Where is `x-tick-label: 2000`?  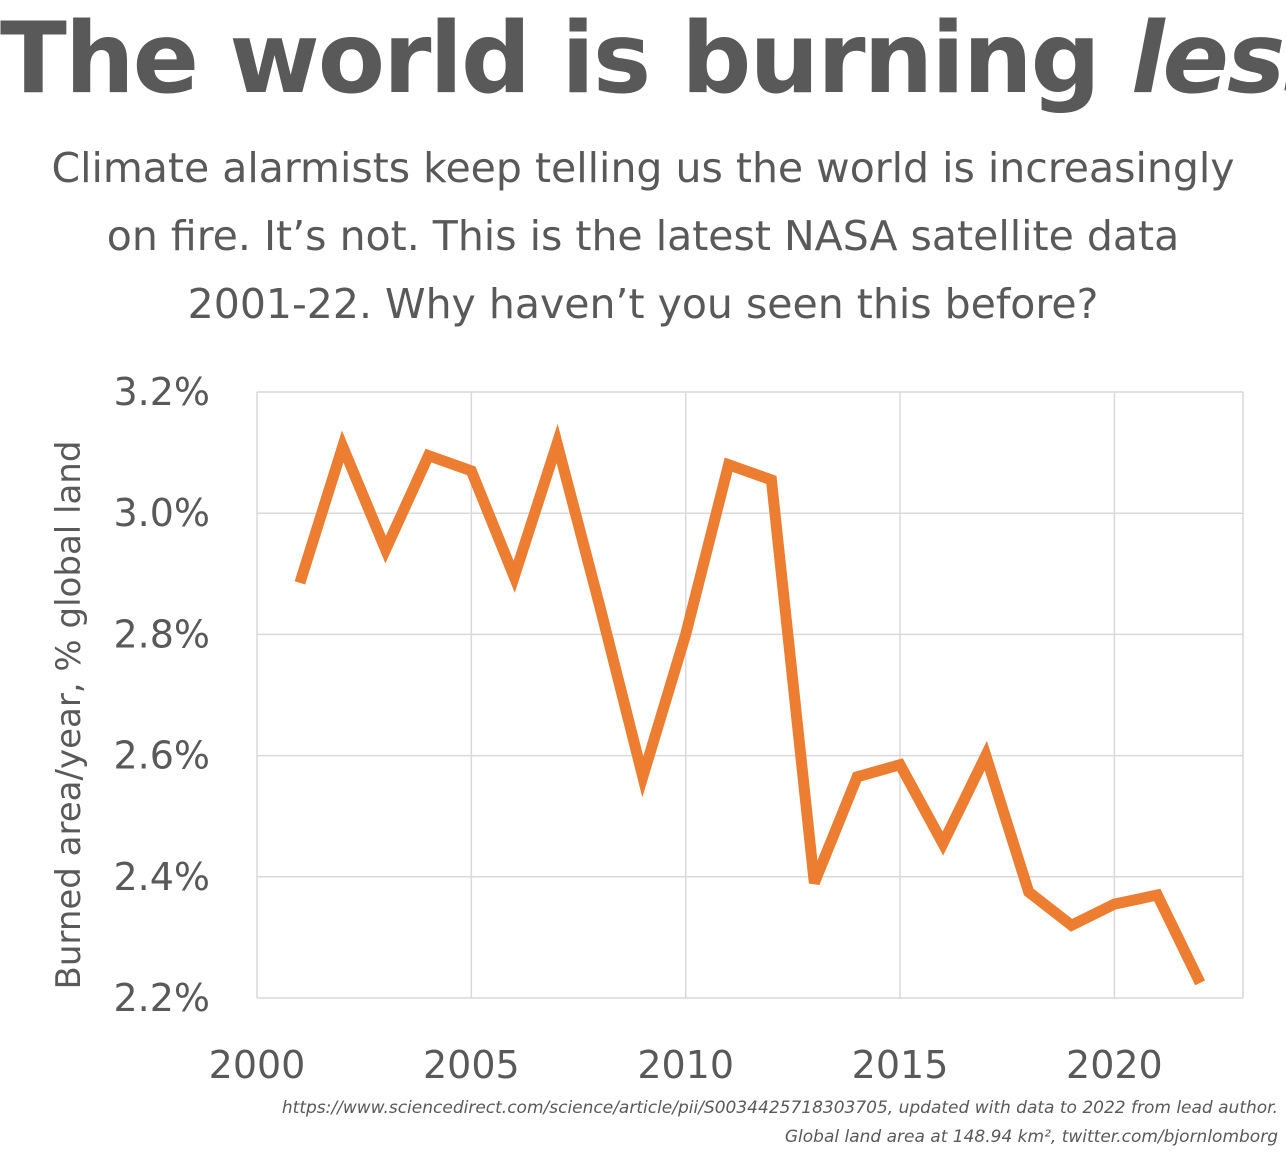 x-tick-label: 2000 is located at coordinates (257, 1065).